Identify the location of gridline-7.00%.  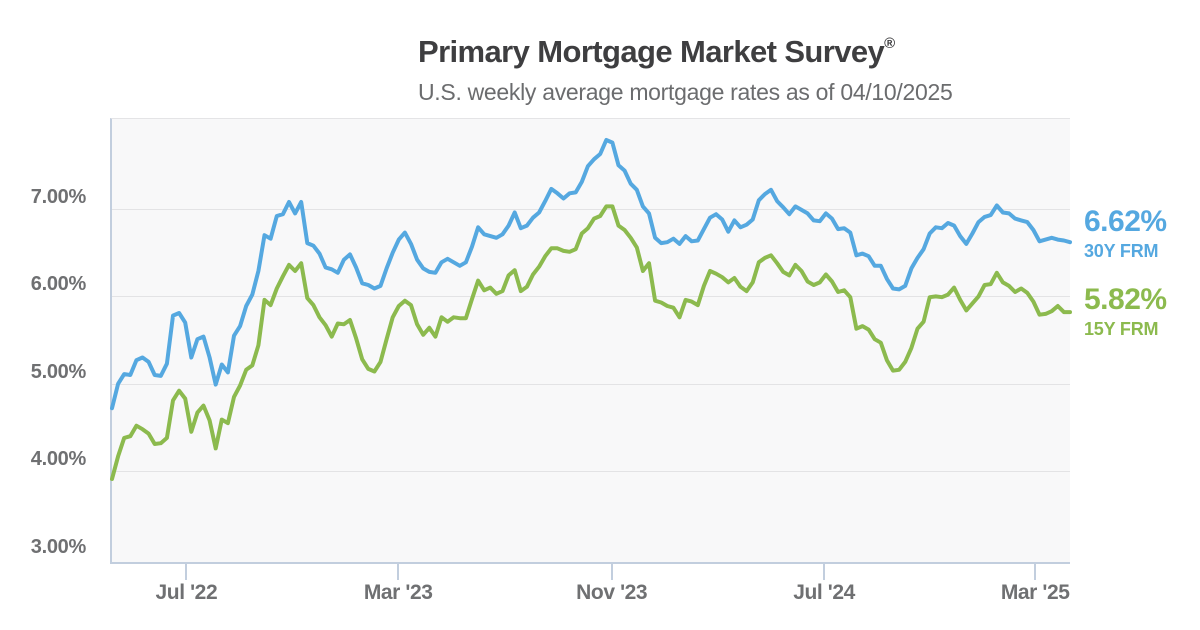
(591, 209).